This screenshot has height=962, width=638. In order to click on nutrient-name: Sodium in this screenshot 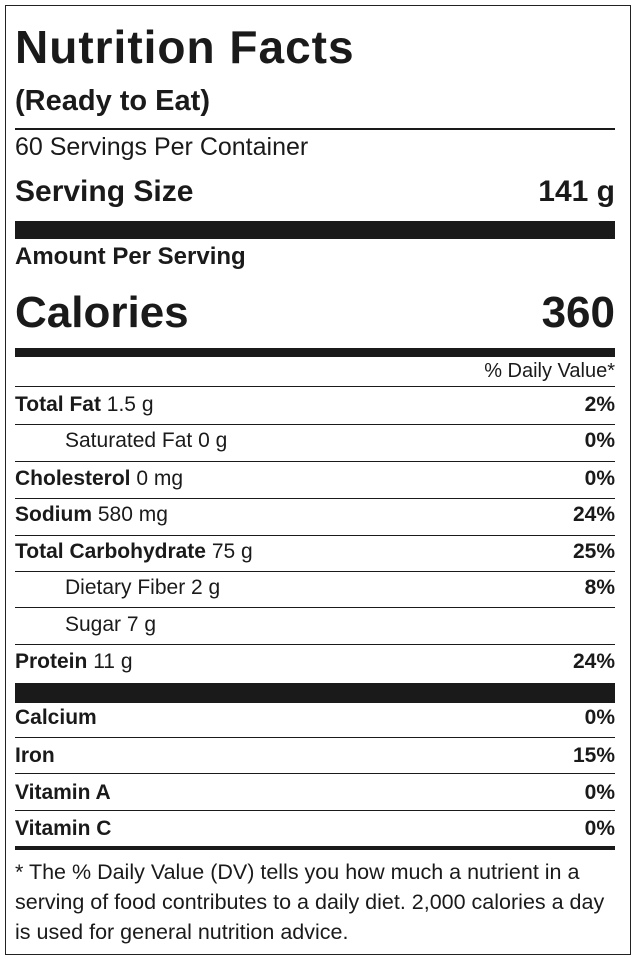, I will do `click(53, 514)`.